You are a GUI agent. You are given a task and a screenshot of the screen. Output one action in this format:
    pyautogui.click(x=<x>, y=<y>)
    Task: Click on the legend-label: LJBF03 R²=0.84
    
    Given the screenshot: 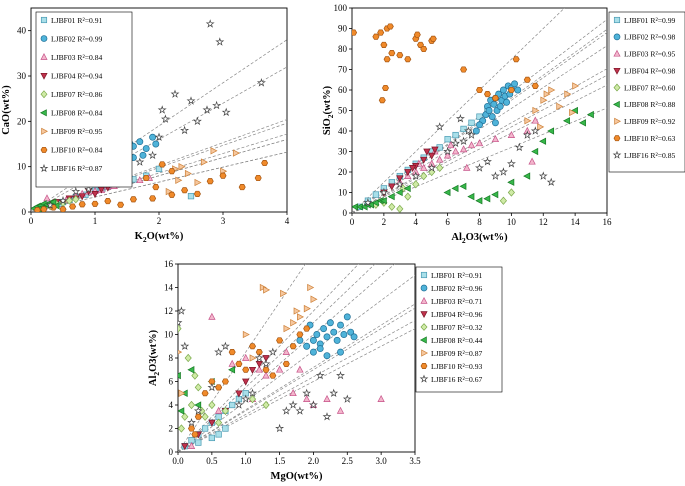 What is the action you would take?
    pyautogui.click(x=76, y=57)
    